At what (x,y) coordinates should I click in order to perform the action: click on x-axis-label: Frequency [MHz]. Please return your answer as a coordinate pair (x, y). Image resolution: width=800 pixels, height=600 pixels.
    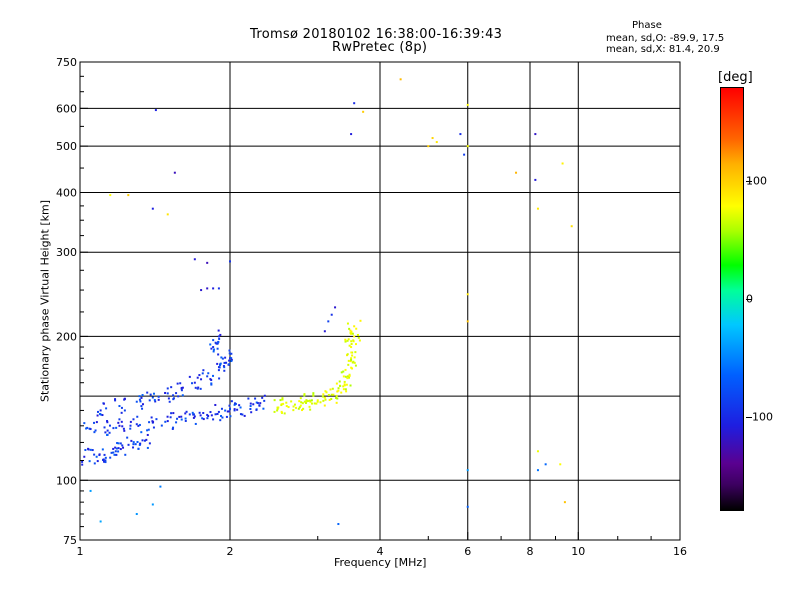
    Looking at the image, I should click on (380, 562).